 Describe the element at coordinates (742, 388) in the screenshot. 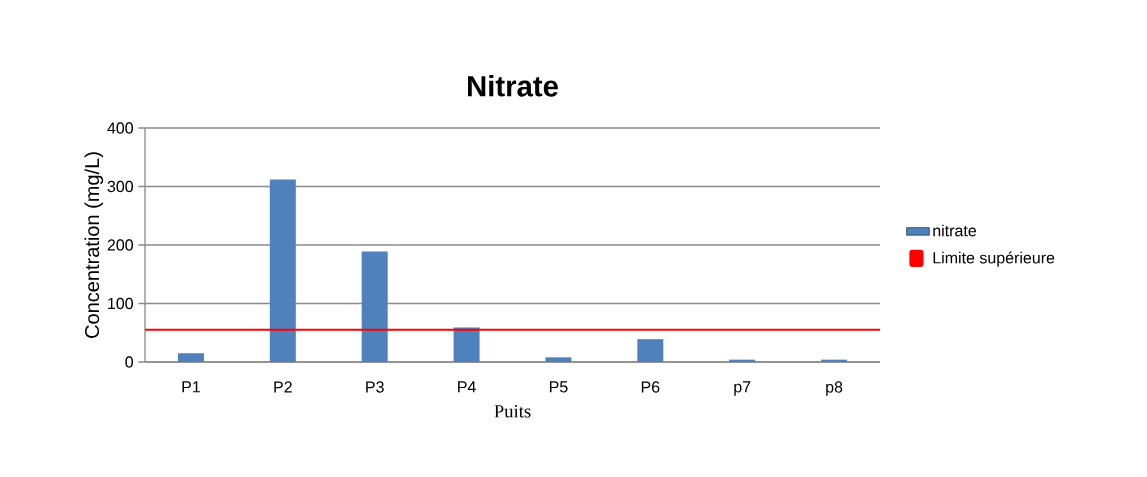

I see `x-tick-label: p7` at that location.